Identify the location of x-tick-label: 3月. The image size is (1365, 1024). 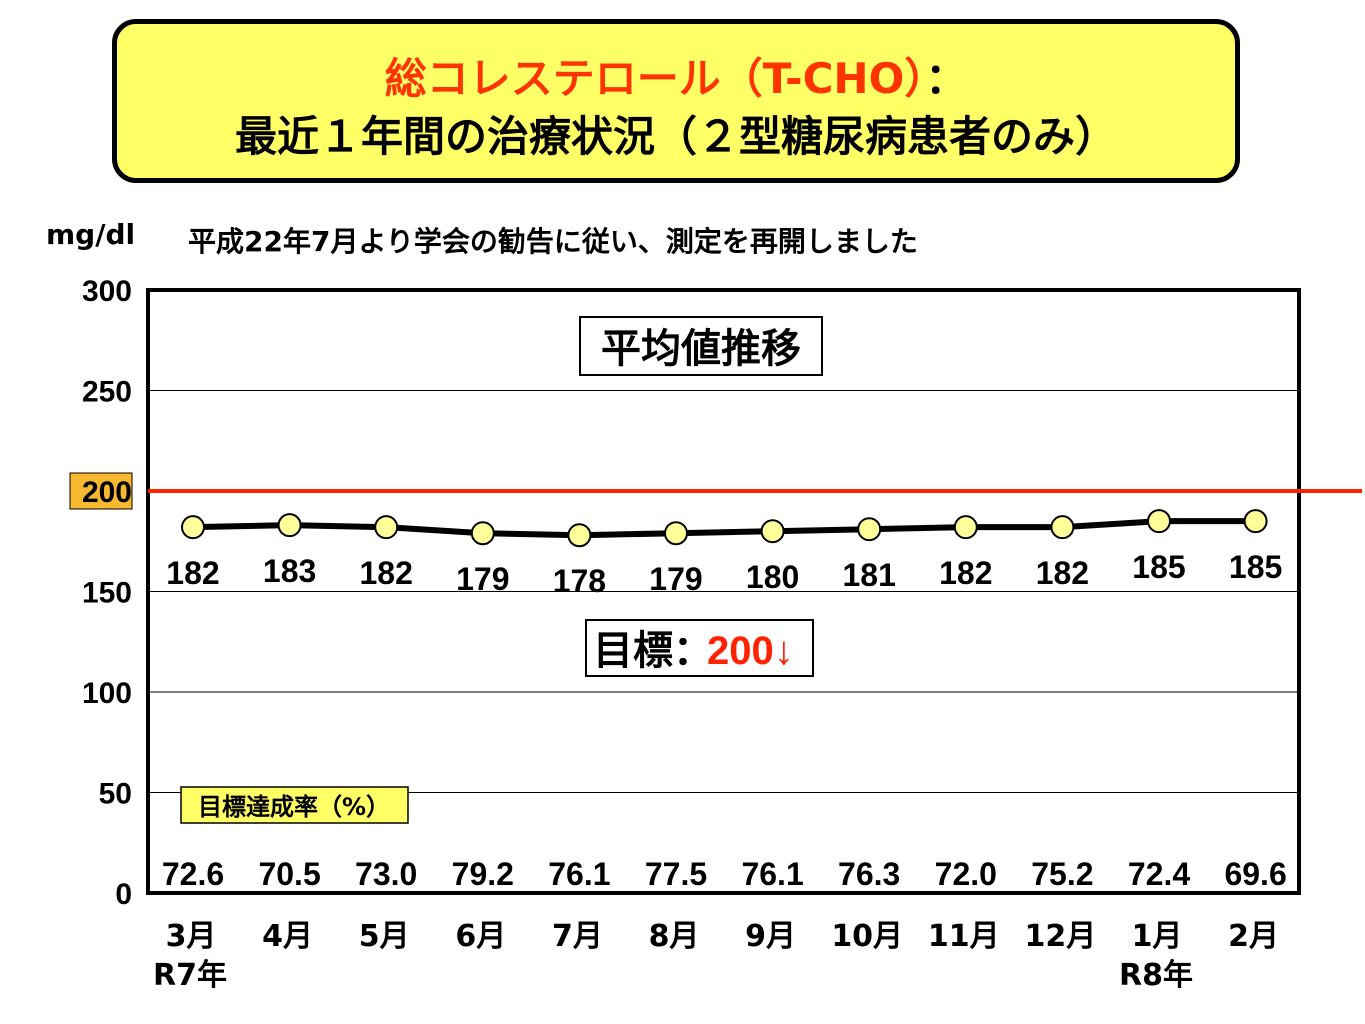
(191, 936).